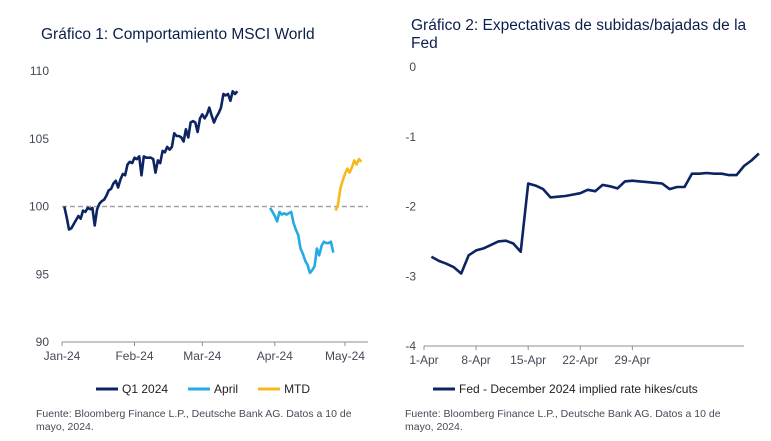  I want to click on chart2-y-tick-label: -2, so click(410, 207).